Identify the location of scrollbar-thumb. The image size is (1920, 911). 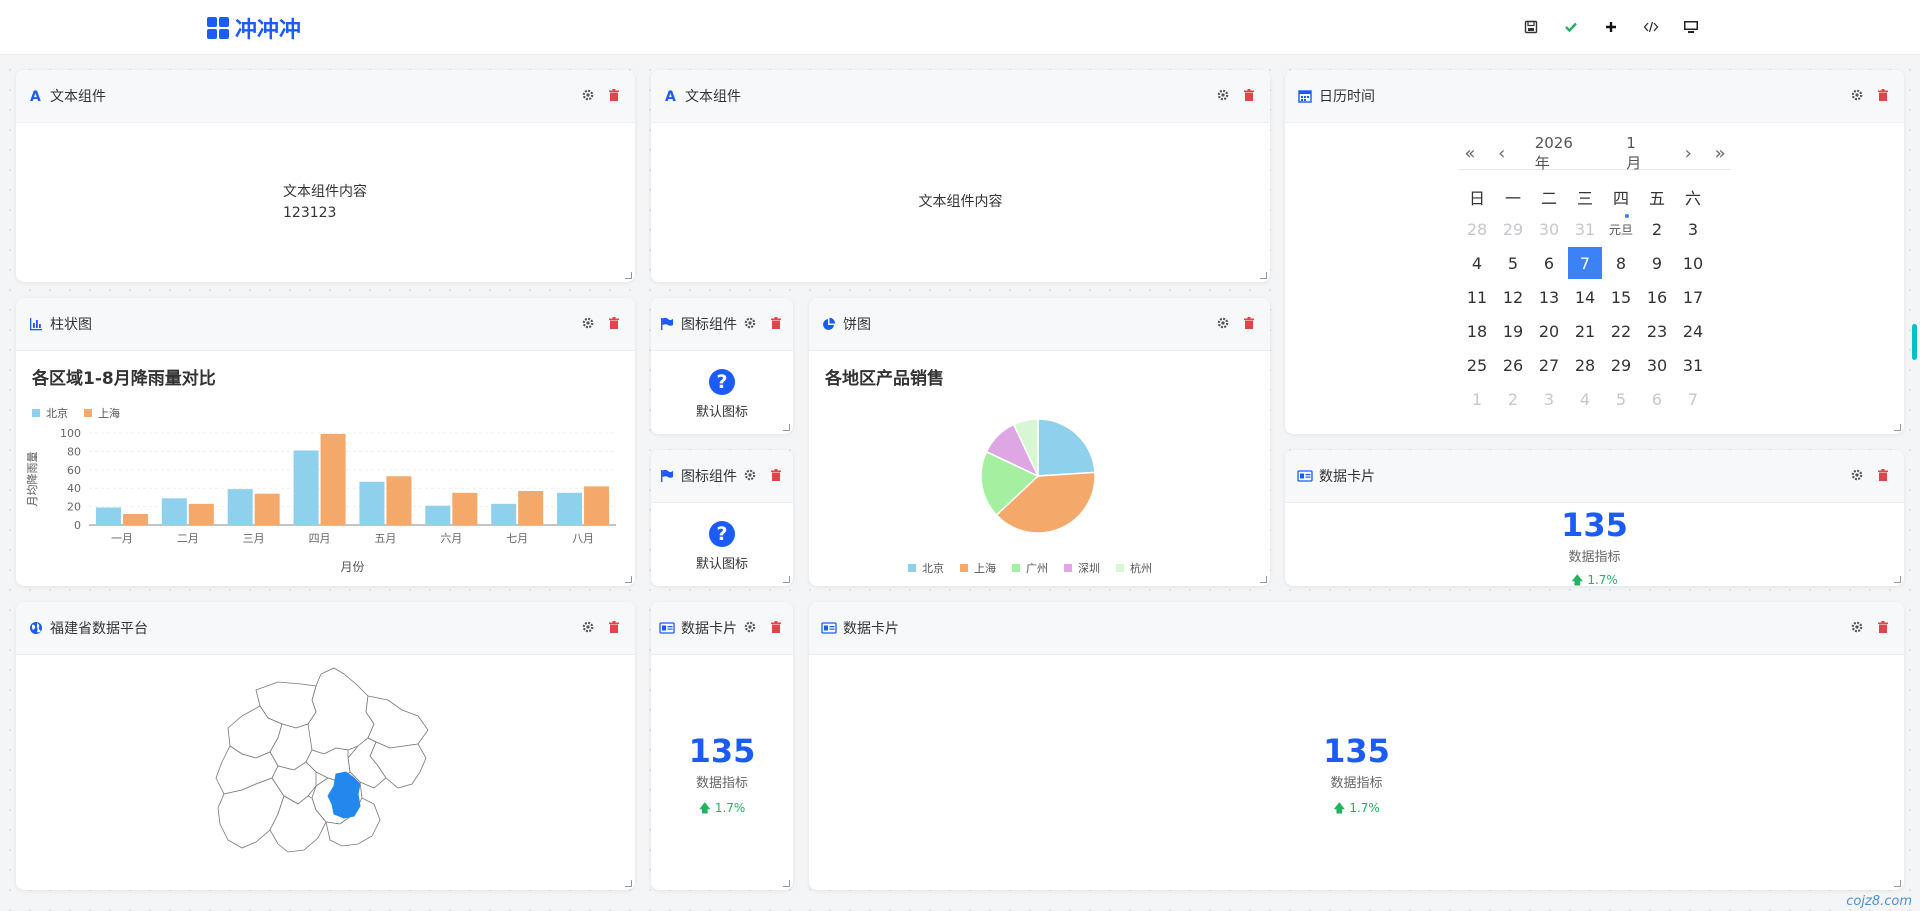
(1914, 342).